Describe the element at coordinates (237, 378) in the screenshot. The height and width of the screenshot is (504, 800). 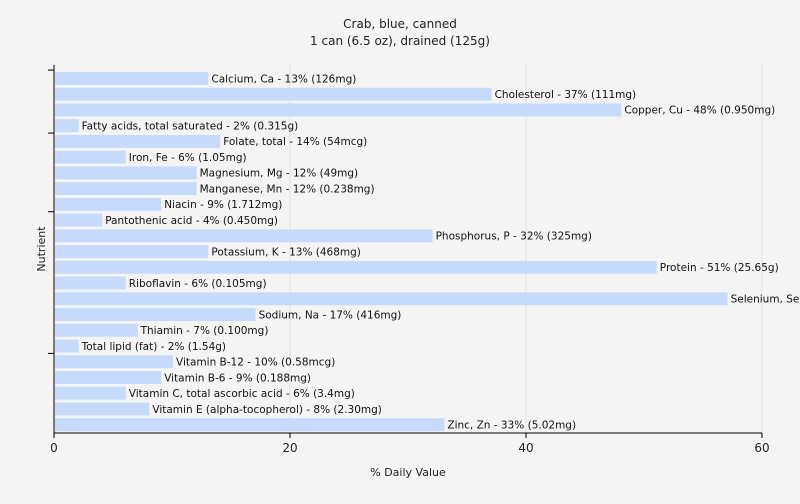
I see `bar-label: Vitamin B-6 - 9% (0.188mg)` at that location.